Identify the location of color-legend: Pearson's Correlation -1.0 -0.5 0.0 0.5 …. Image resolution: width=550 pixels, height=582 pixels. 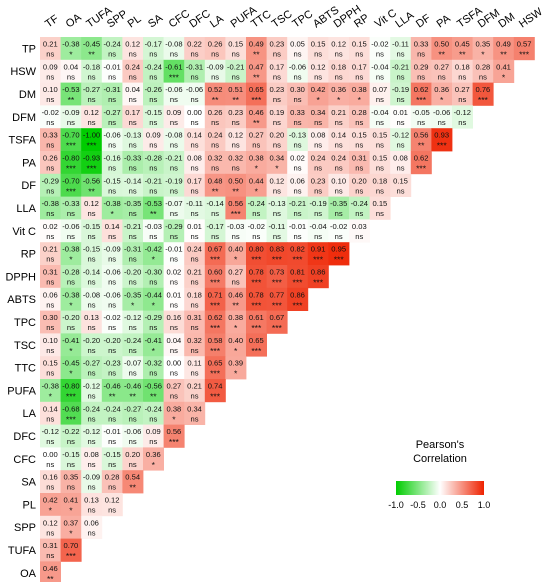
(440, 477).